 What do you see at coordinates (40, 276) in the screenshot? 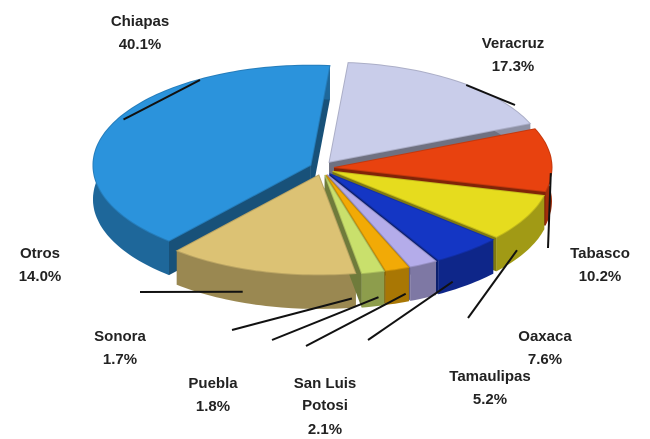
I see `slice-value-label: 14.0%` at bounding box center [40, 276].